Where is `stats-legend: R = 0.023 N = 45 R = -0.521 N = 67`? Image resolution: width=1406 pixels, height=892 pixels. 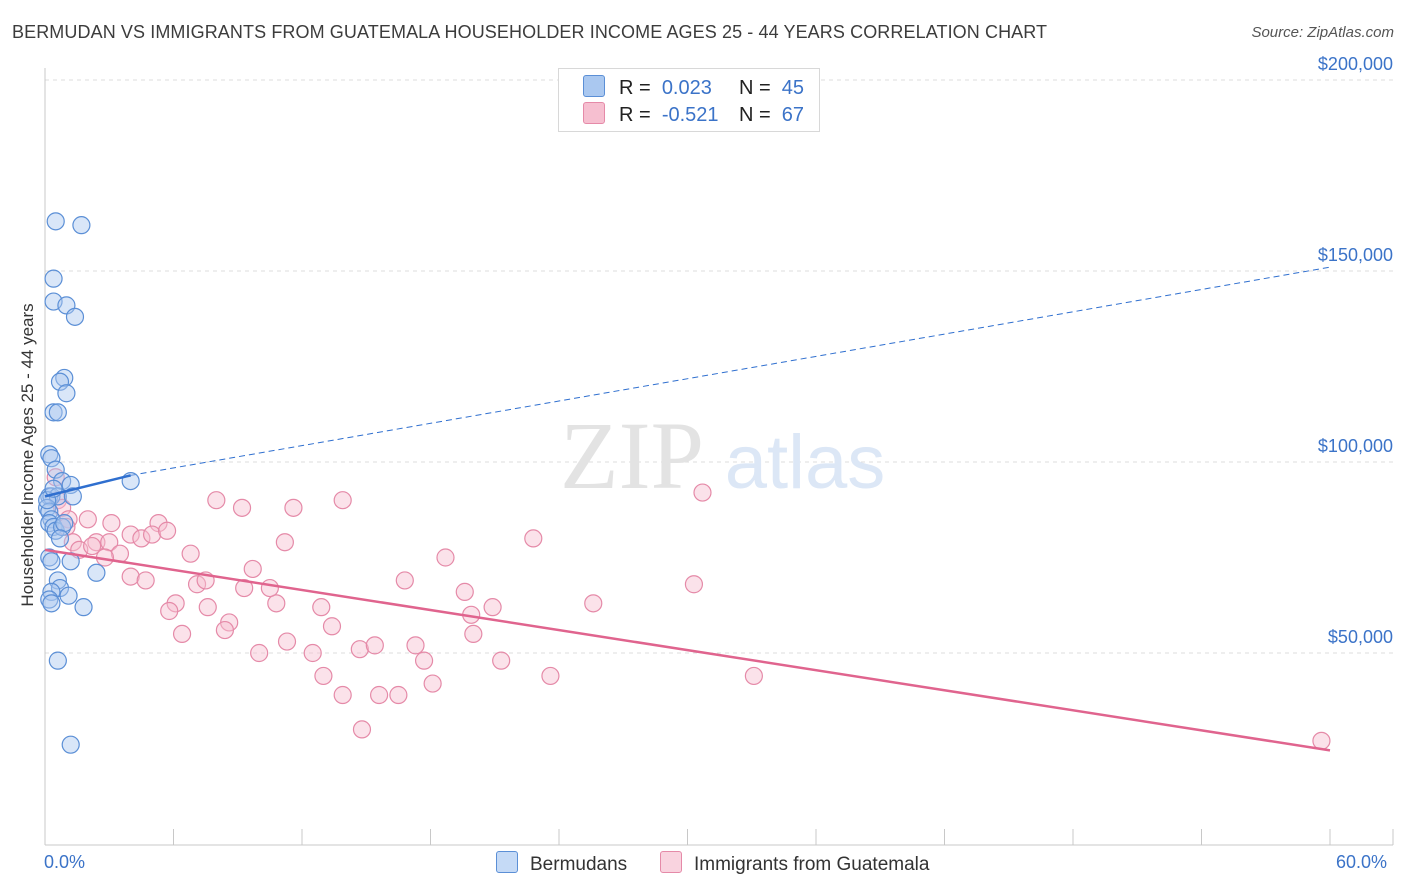 stats-legend: R = 0.023 N = 45 R = -0.521 N = 67 is located at coordinates (689, 100).